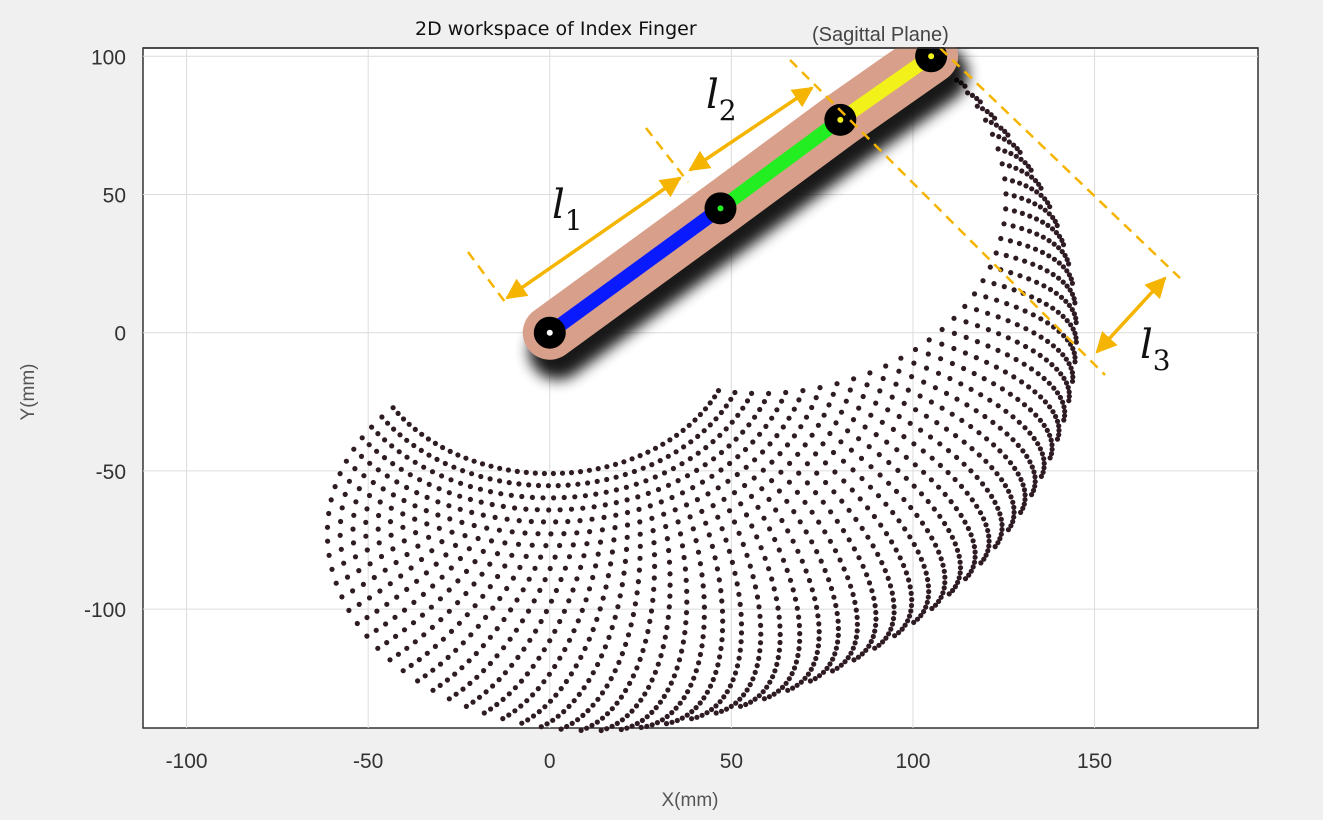 Image resolution: width=1323 pixels, height=820 pixels. What do you see at coordinates (840, 119) in the screenshot?
I see `joint-center` at bounding box center [840, 119].